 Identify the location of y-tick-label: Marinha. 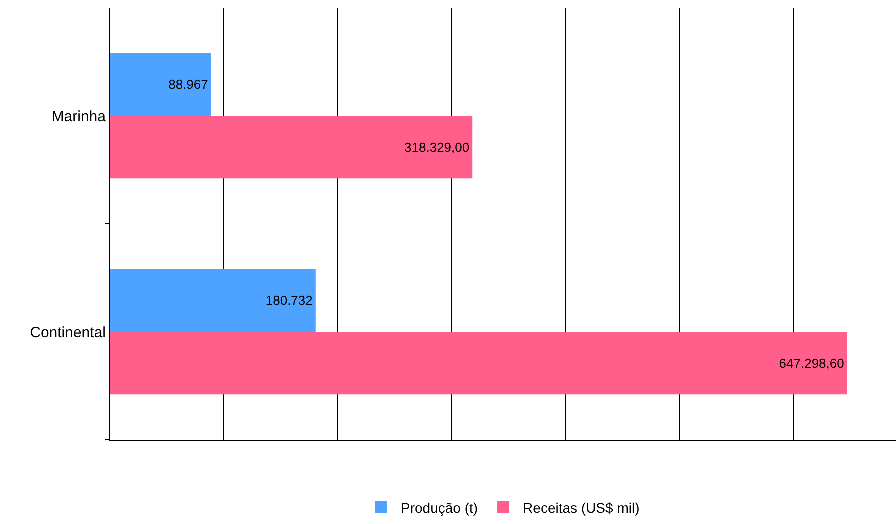
(79, 117).